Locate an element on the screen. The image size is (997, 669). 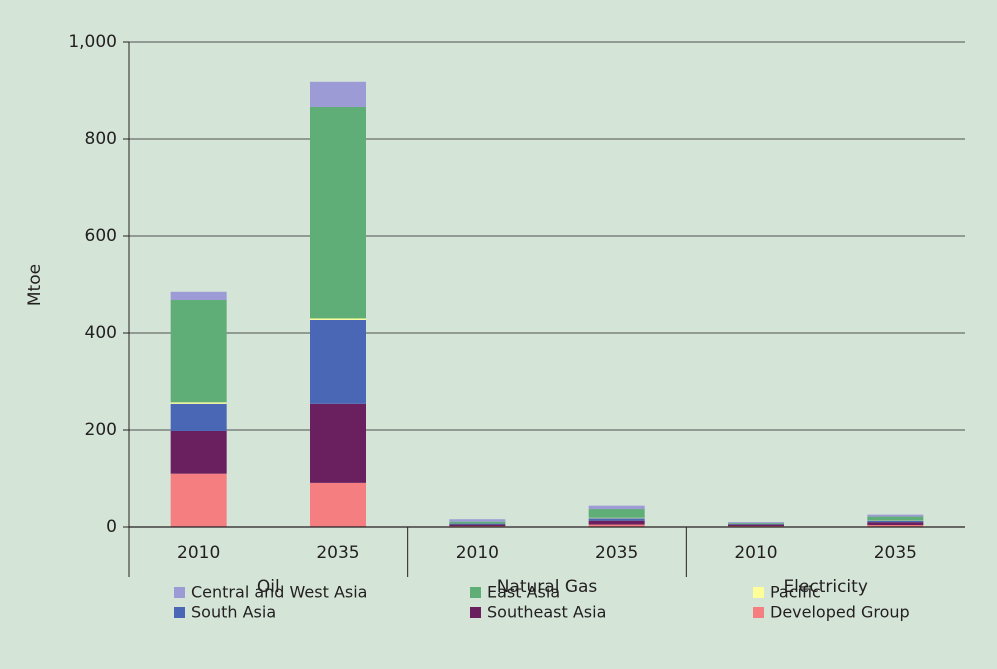
legend-label: Pacific is located at coordinates (795, 592).